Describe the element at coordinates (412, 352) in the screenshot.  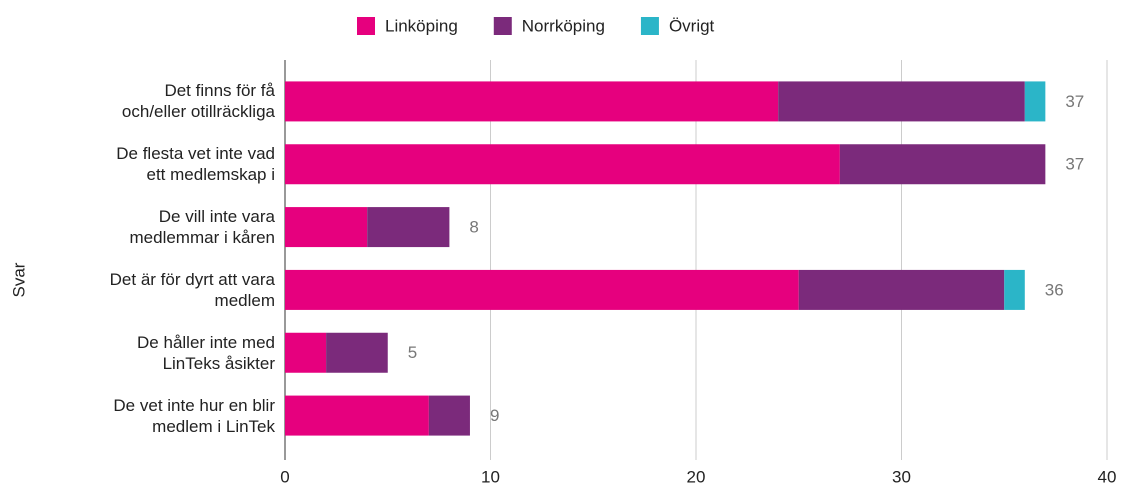
I see `total-label: 5` at that location.